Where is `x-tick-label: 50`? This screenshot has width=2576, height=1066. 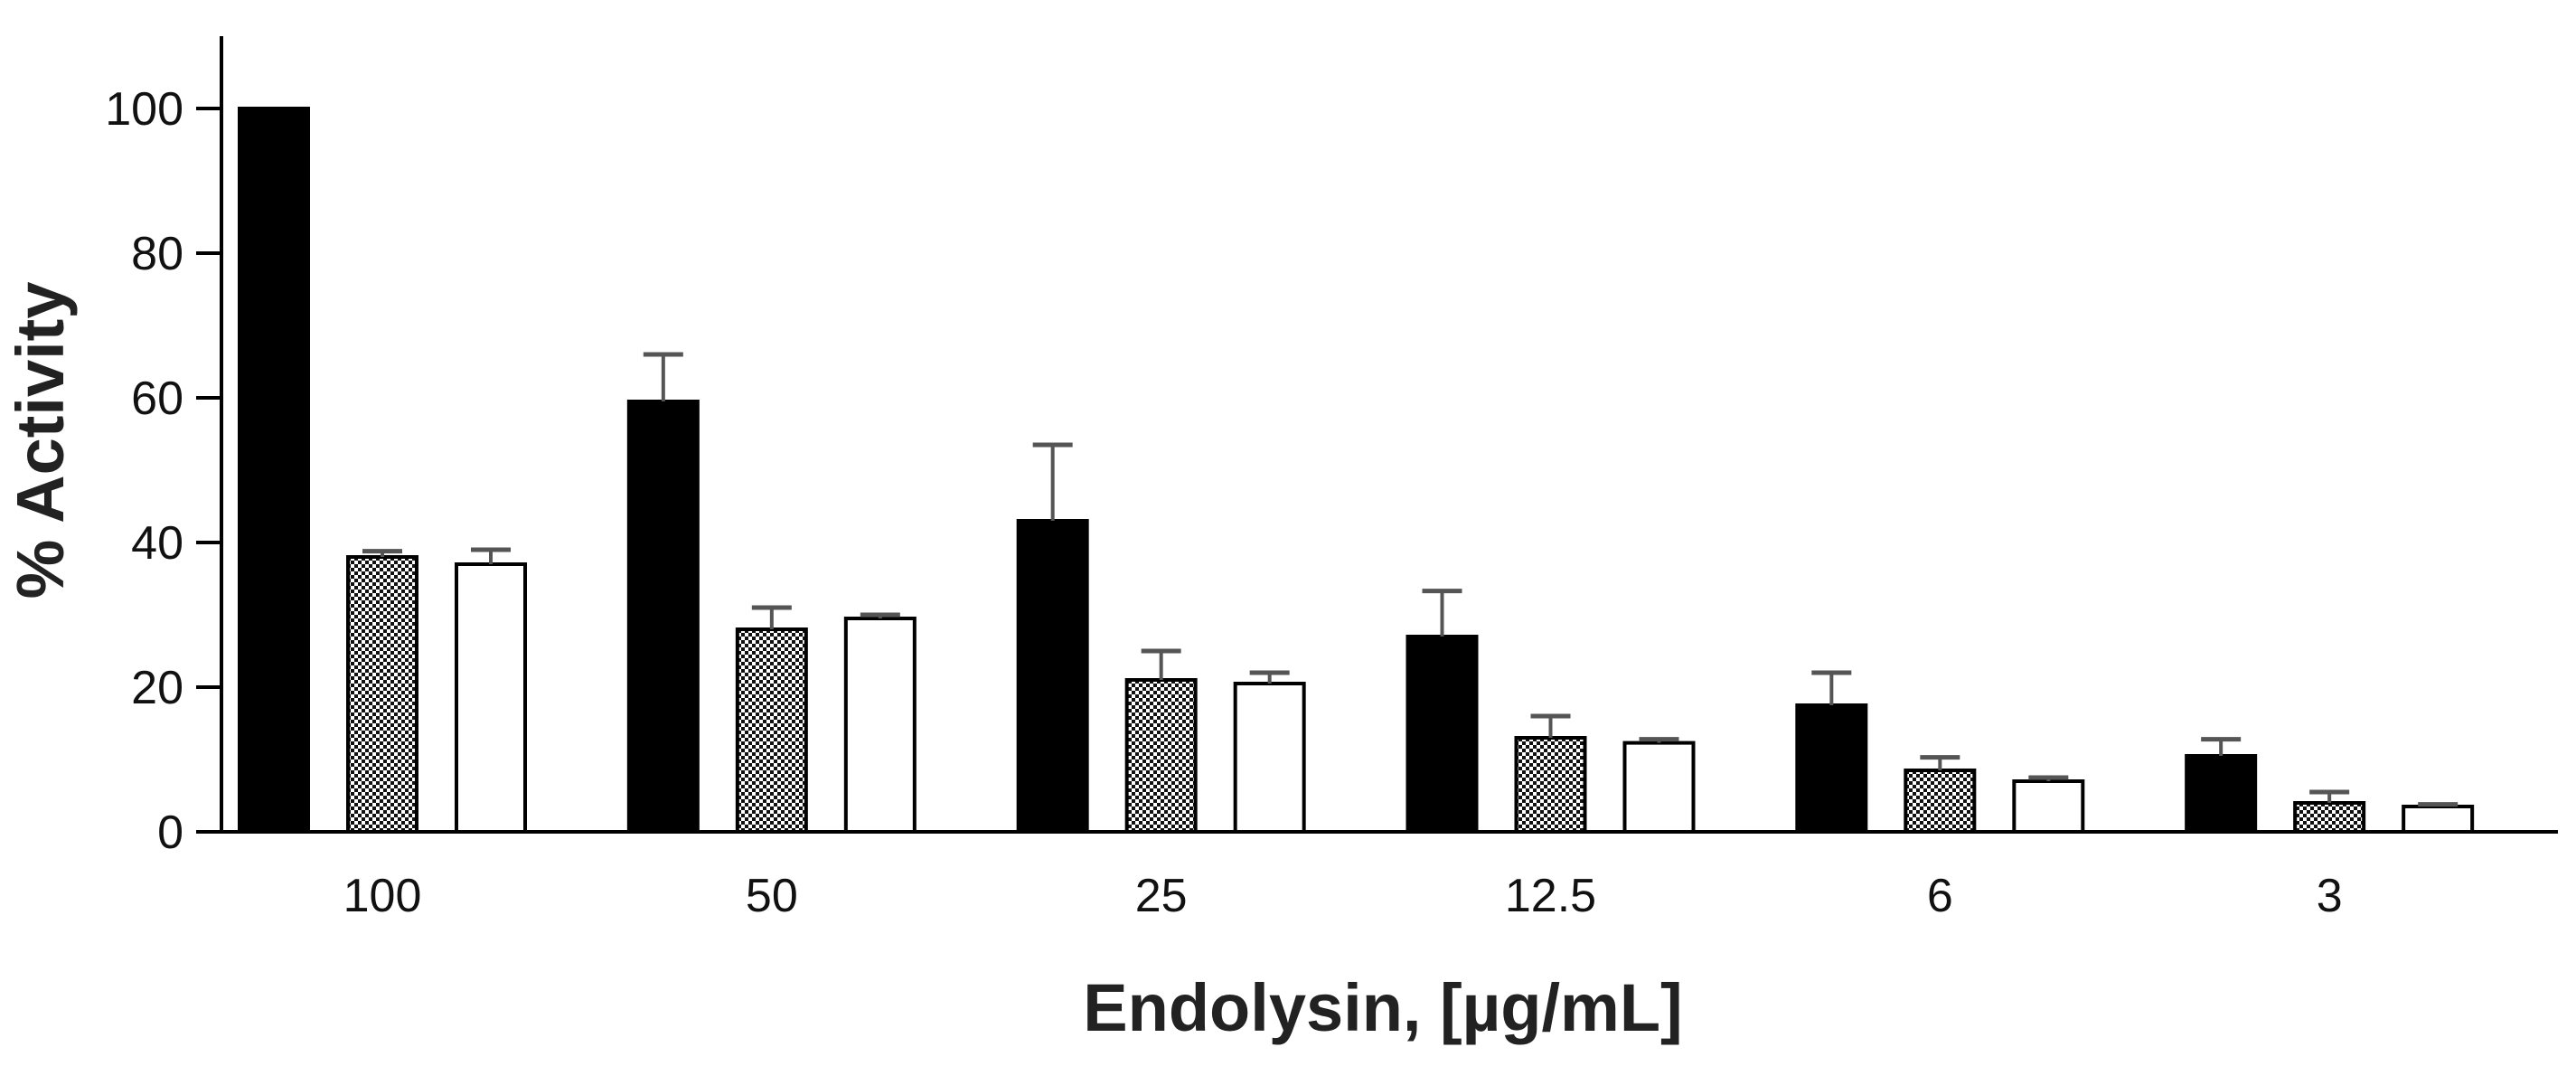 x-tick-label: 50 is located at coordinates (772, 896).